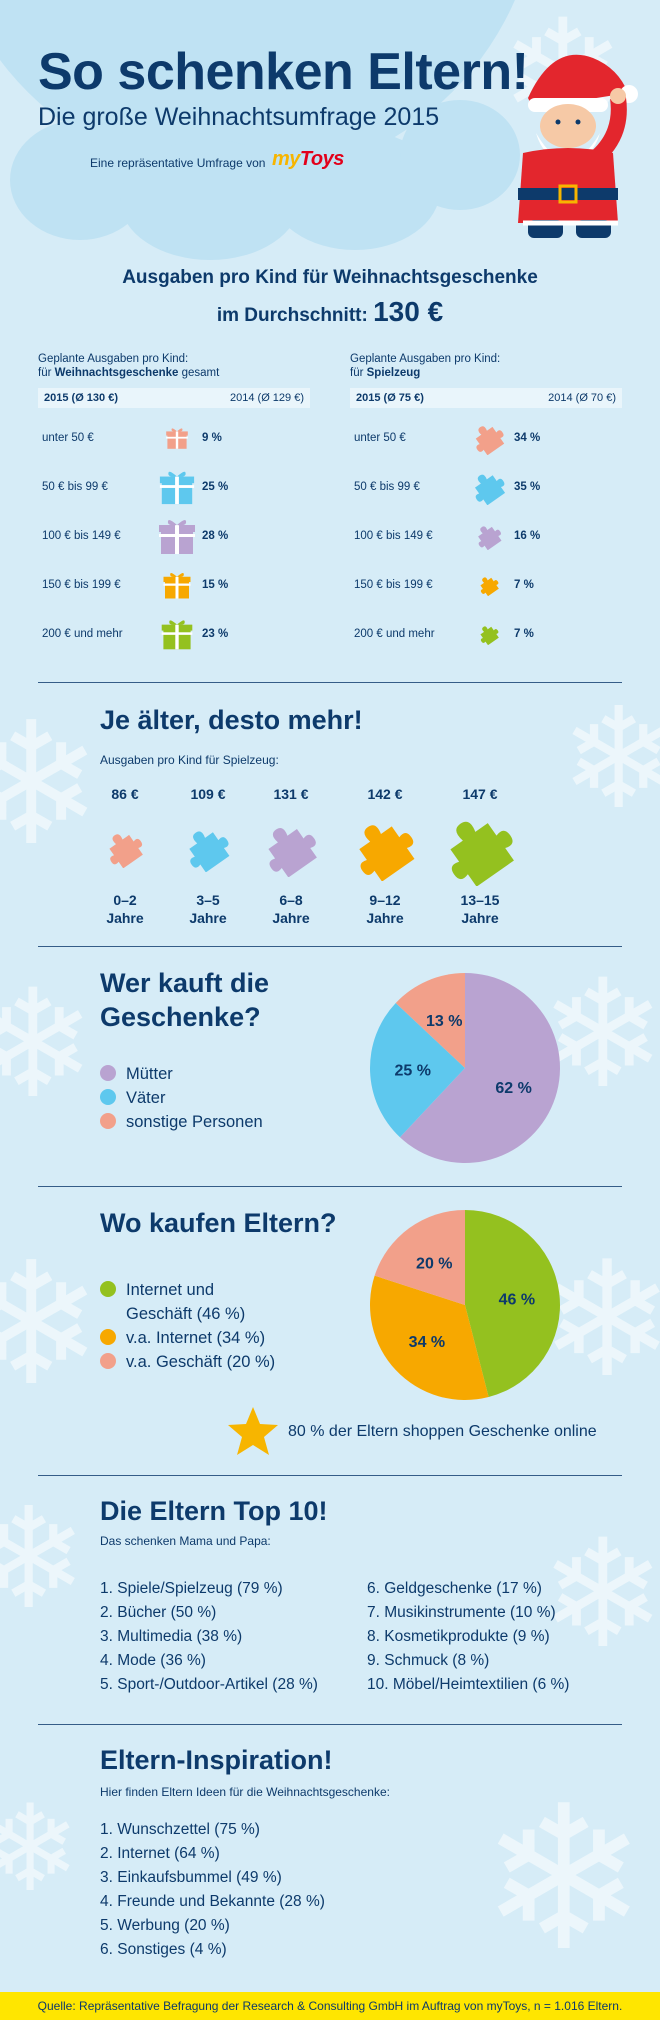 Image resolution: width=660 pixels, height=2020 pixels. Describe the element at coordinates (113, 359) in the screenshot. I see `gifts-head-line1: Geplante Ausgaben pro Kind:` at that location.